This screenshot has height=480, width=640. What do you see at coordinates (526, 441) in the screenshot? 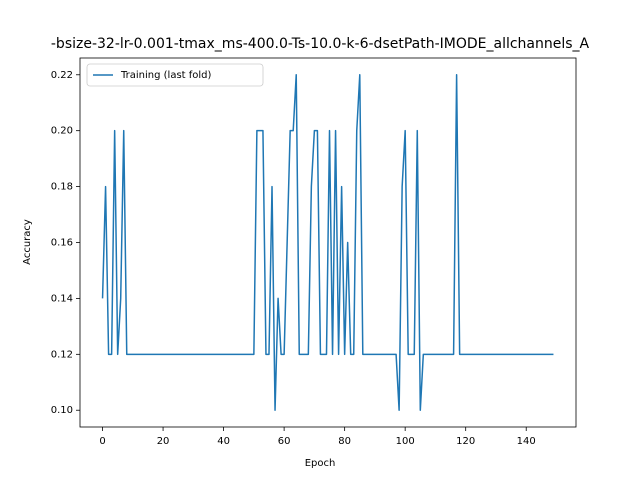
I see `x-tick-label: 140` at bounding box center [526, 441].